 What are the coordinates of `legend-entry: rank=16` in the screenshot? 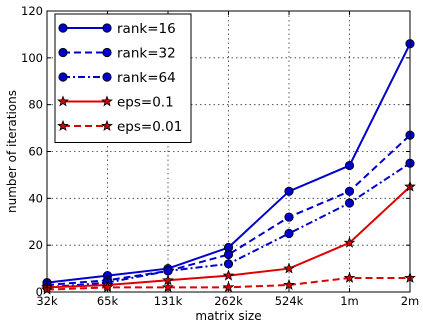 It's located at (117, 29).